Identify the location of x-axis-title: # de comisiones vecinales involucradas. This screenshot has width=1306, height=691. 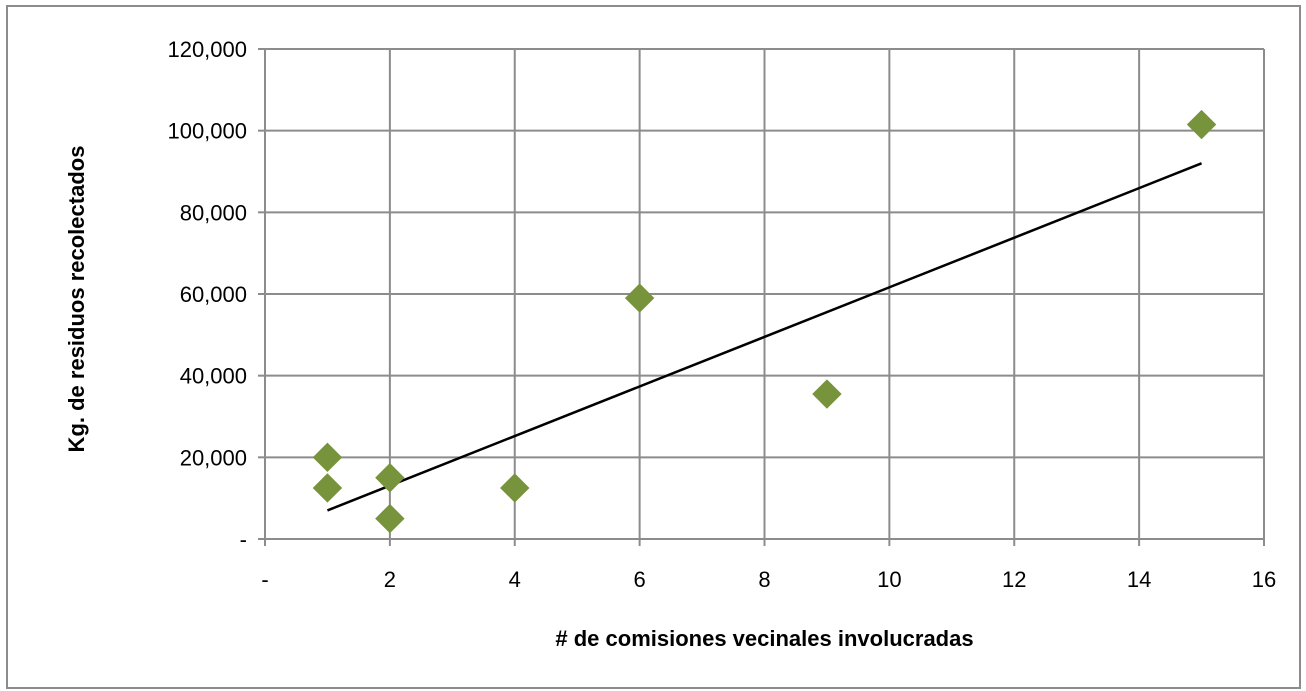
(764, 638).